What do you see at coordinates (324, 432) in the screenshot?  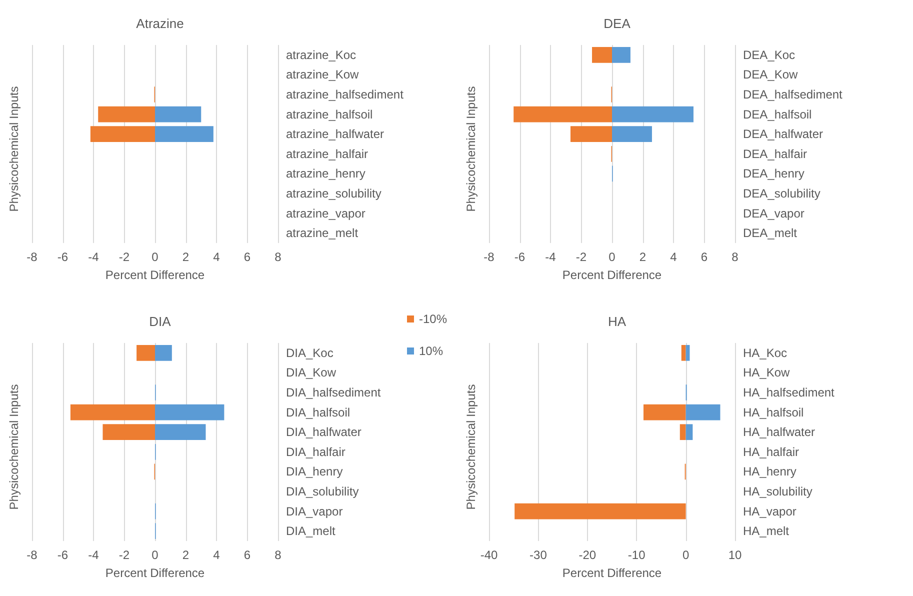 I see `y-tick-label: DIA_halfwater` at bounding box center [324, 432].